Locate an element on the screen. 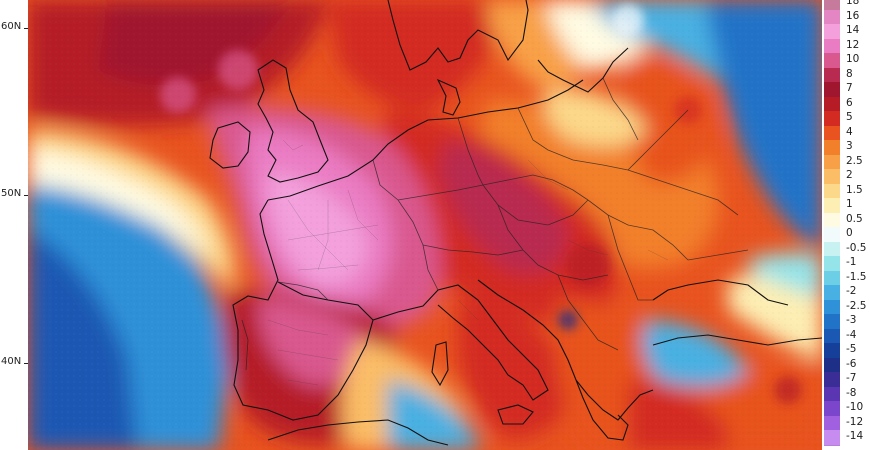 This screenshot has height=450, width=870. legend-entry: 3 is located at coordinates (846, 148).